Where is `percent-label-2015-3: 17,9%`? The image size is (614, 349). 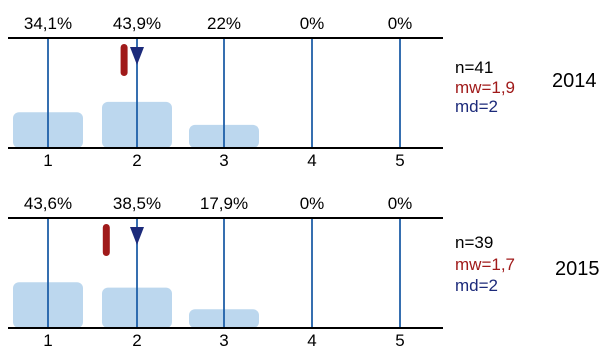
percent-label-2015-3: 17,9% is located at coordinates (224, 203).